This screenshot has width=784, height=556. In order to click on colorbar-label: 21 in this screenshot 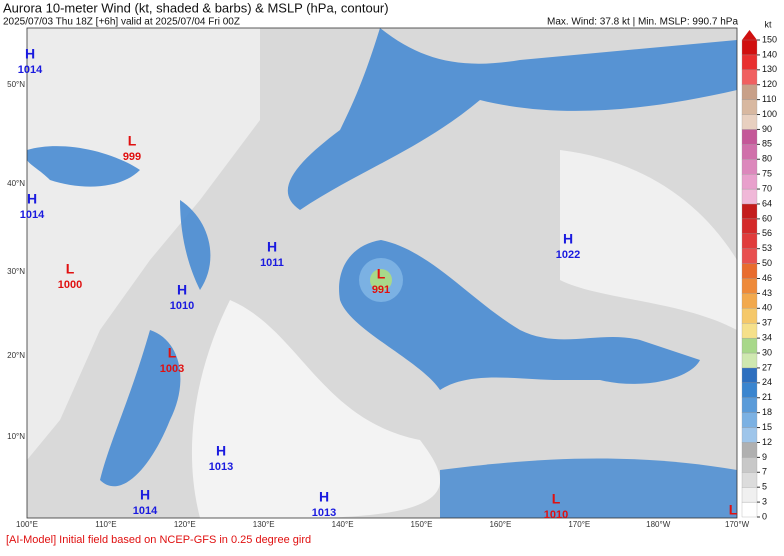, I will do `click(767, 397)`.